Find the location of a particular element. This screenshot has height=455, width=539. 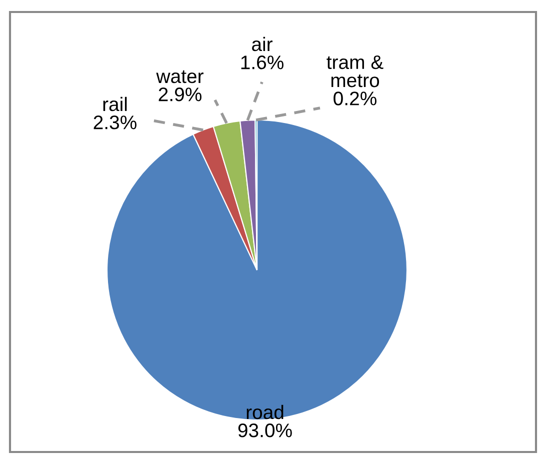

data-label: 93.0% is located at coordinates (265, 431).